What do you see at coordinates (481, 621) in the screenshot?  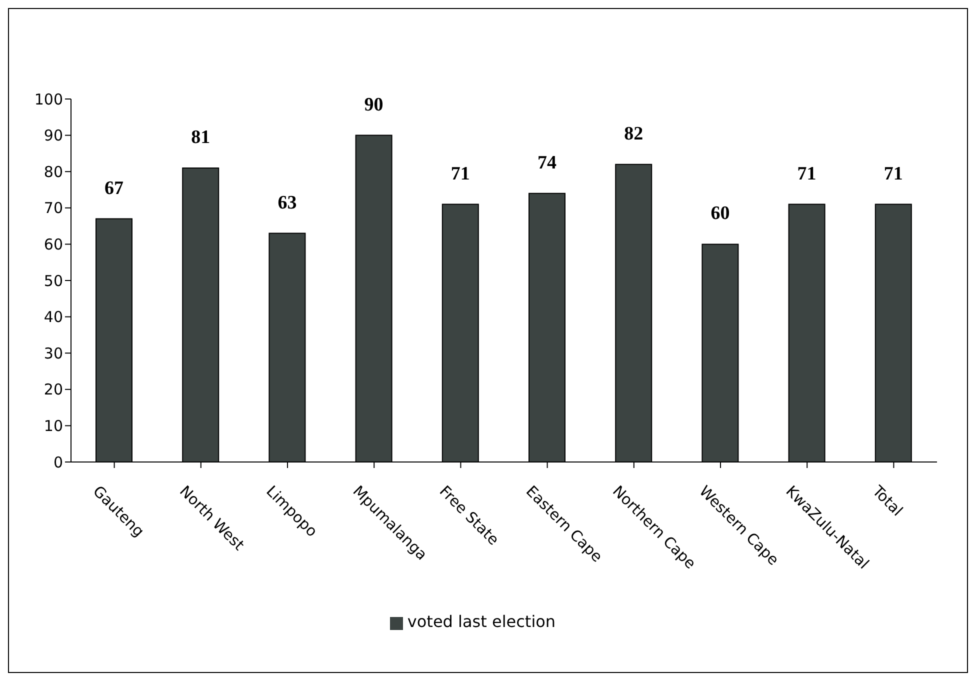 I see `legend-label: voted last election` at bounding box center [481, 621].